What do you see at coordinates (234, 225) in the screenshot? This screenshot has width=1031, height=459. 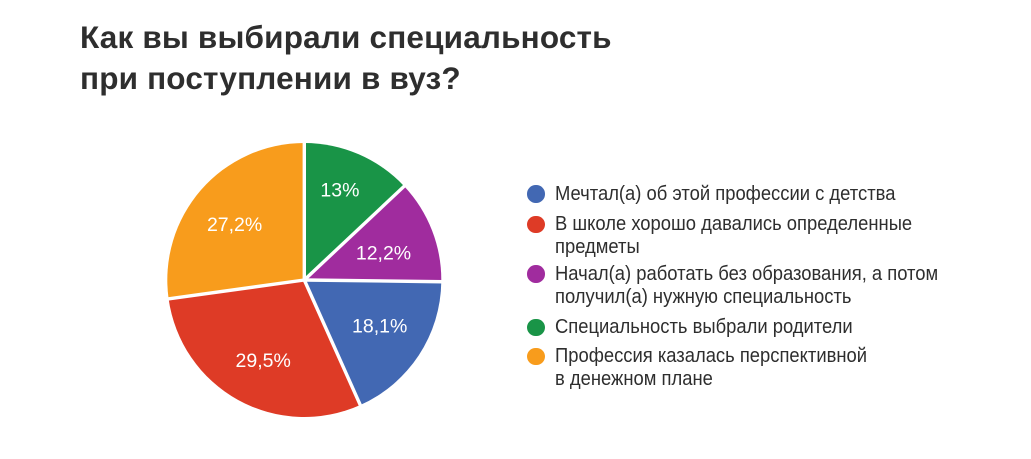 I see `svg-text: 27,2%` at bounding box center [234, 225].